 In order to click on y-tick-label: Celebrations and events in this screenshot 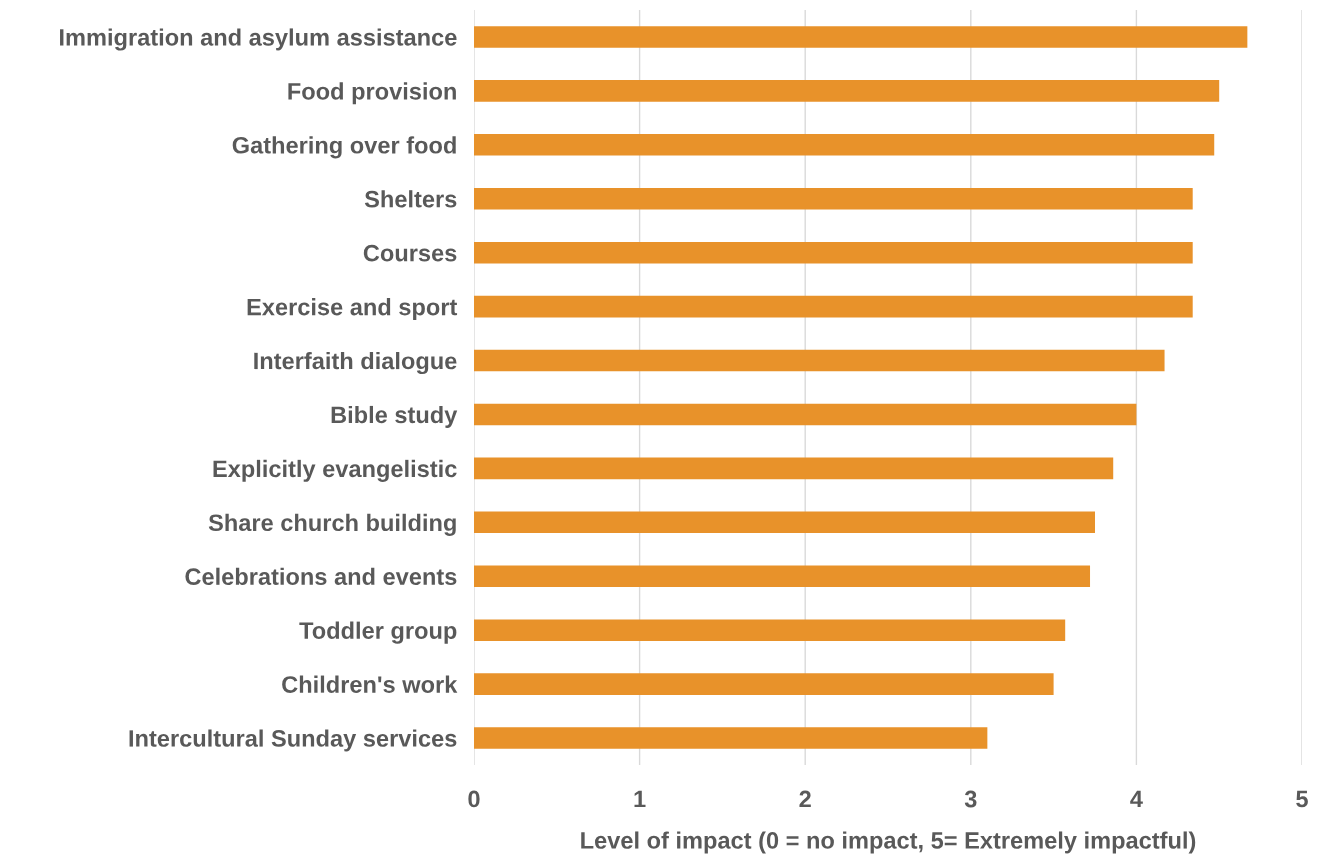, I will do `click(321, 576)`.